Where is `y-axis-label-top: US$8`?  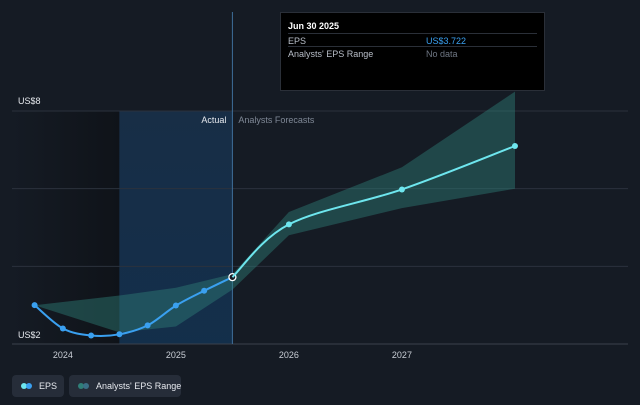 y-axis-label-top: US$8 is located at coordinates (29, 101).